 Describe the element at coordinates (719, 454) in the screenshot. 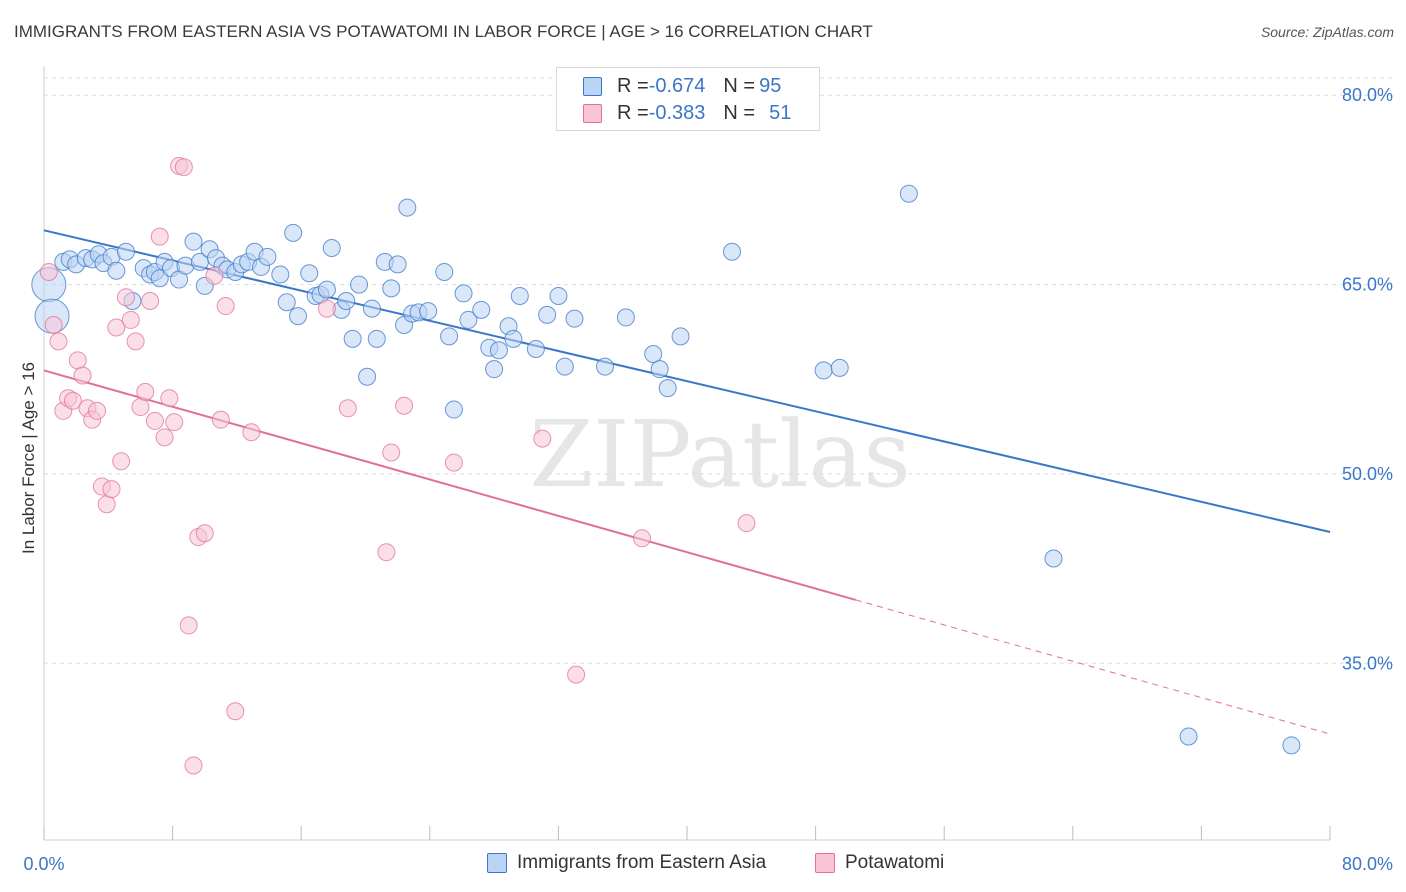

I see `watermark: ZIPatlas` at that location.